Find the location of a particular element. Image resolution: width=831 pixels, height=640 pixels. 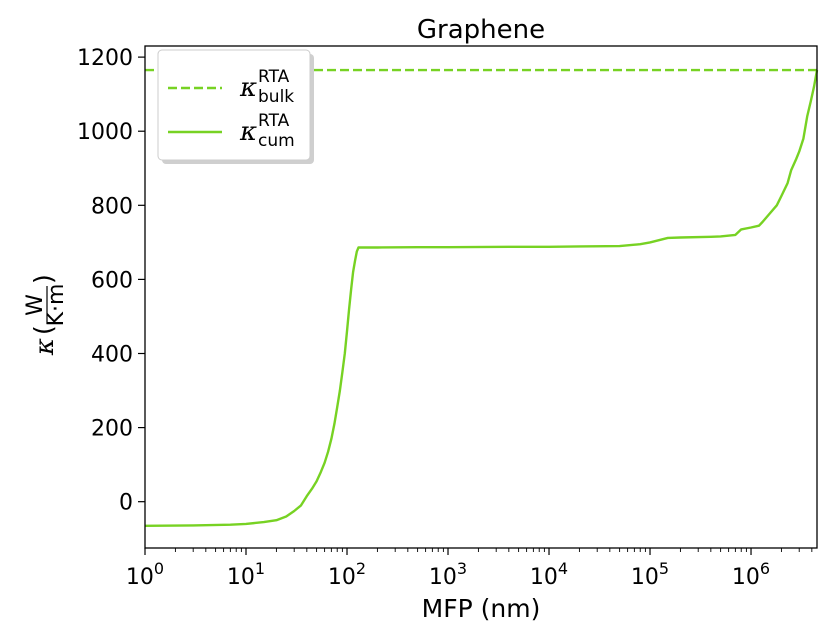

y-axis-unit-denominator: K·m is located at coordinates (56, 305).